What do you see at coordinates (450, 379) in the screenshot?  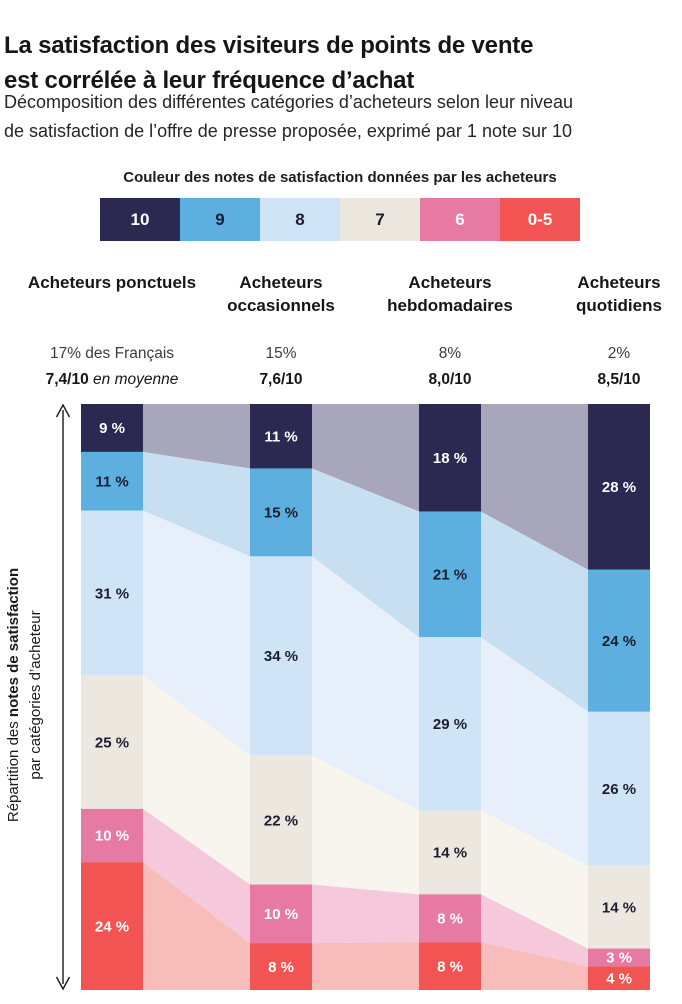 I see `column-average-3: 8,0/10` at bounding box center [450, 379].